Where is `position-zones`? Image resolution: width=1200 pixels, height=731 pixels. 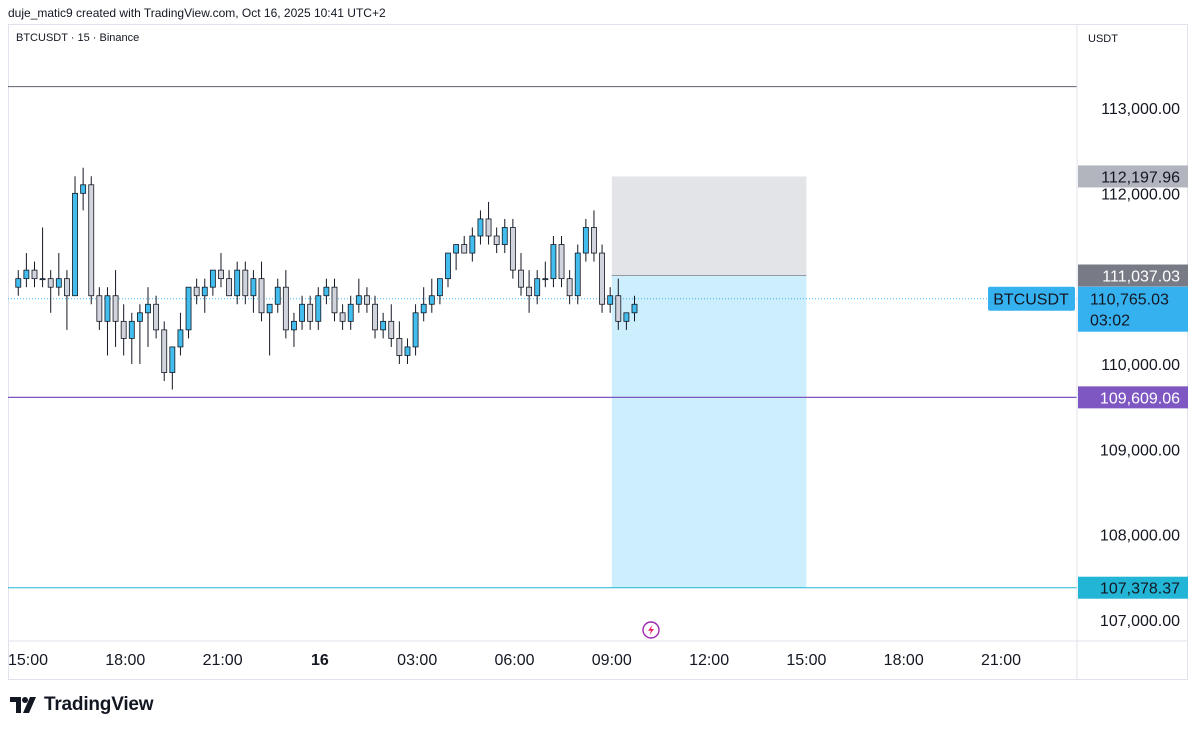 position-zones is located at coordinates (709, 382).